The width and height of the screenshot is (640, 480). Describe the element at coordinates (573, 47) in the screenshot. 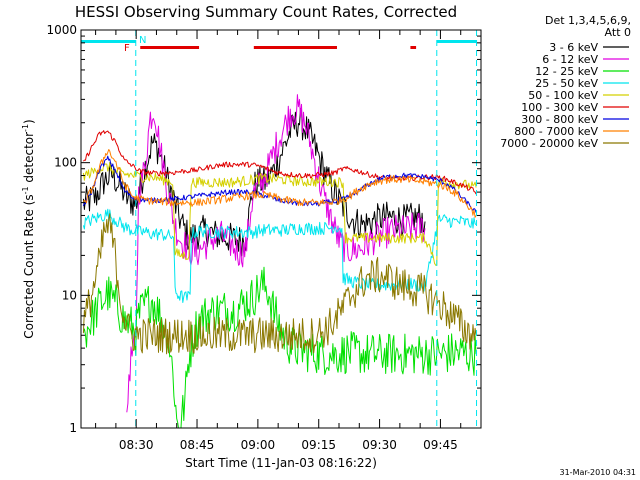

I see `legend-label: 3 - 6 keV` at that location.